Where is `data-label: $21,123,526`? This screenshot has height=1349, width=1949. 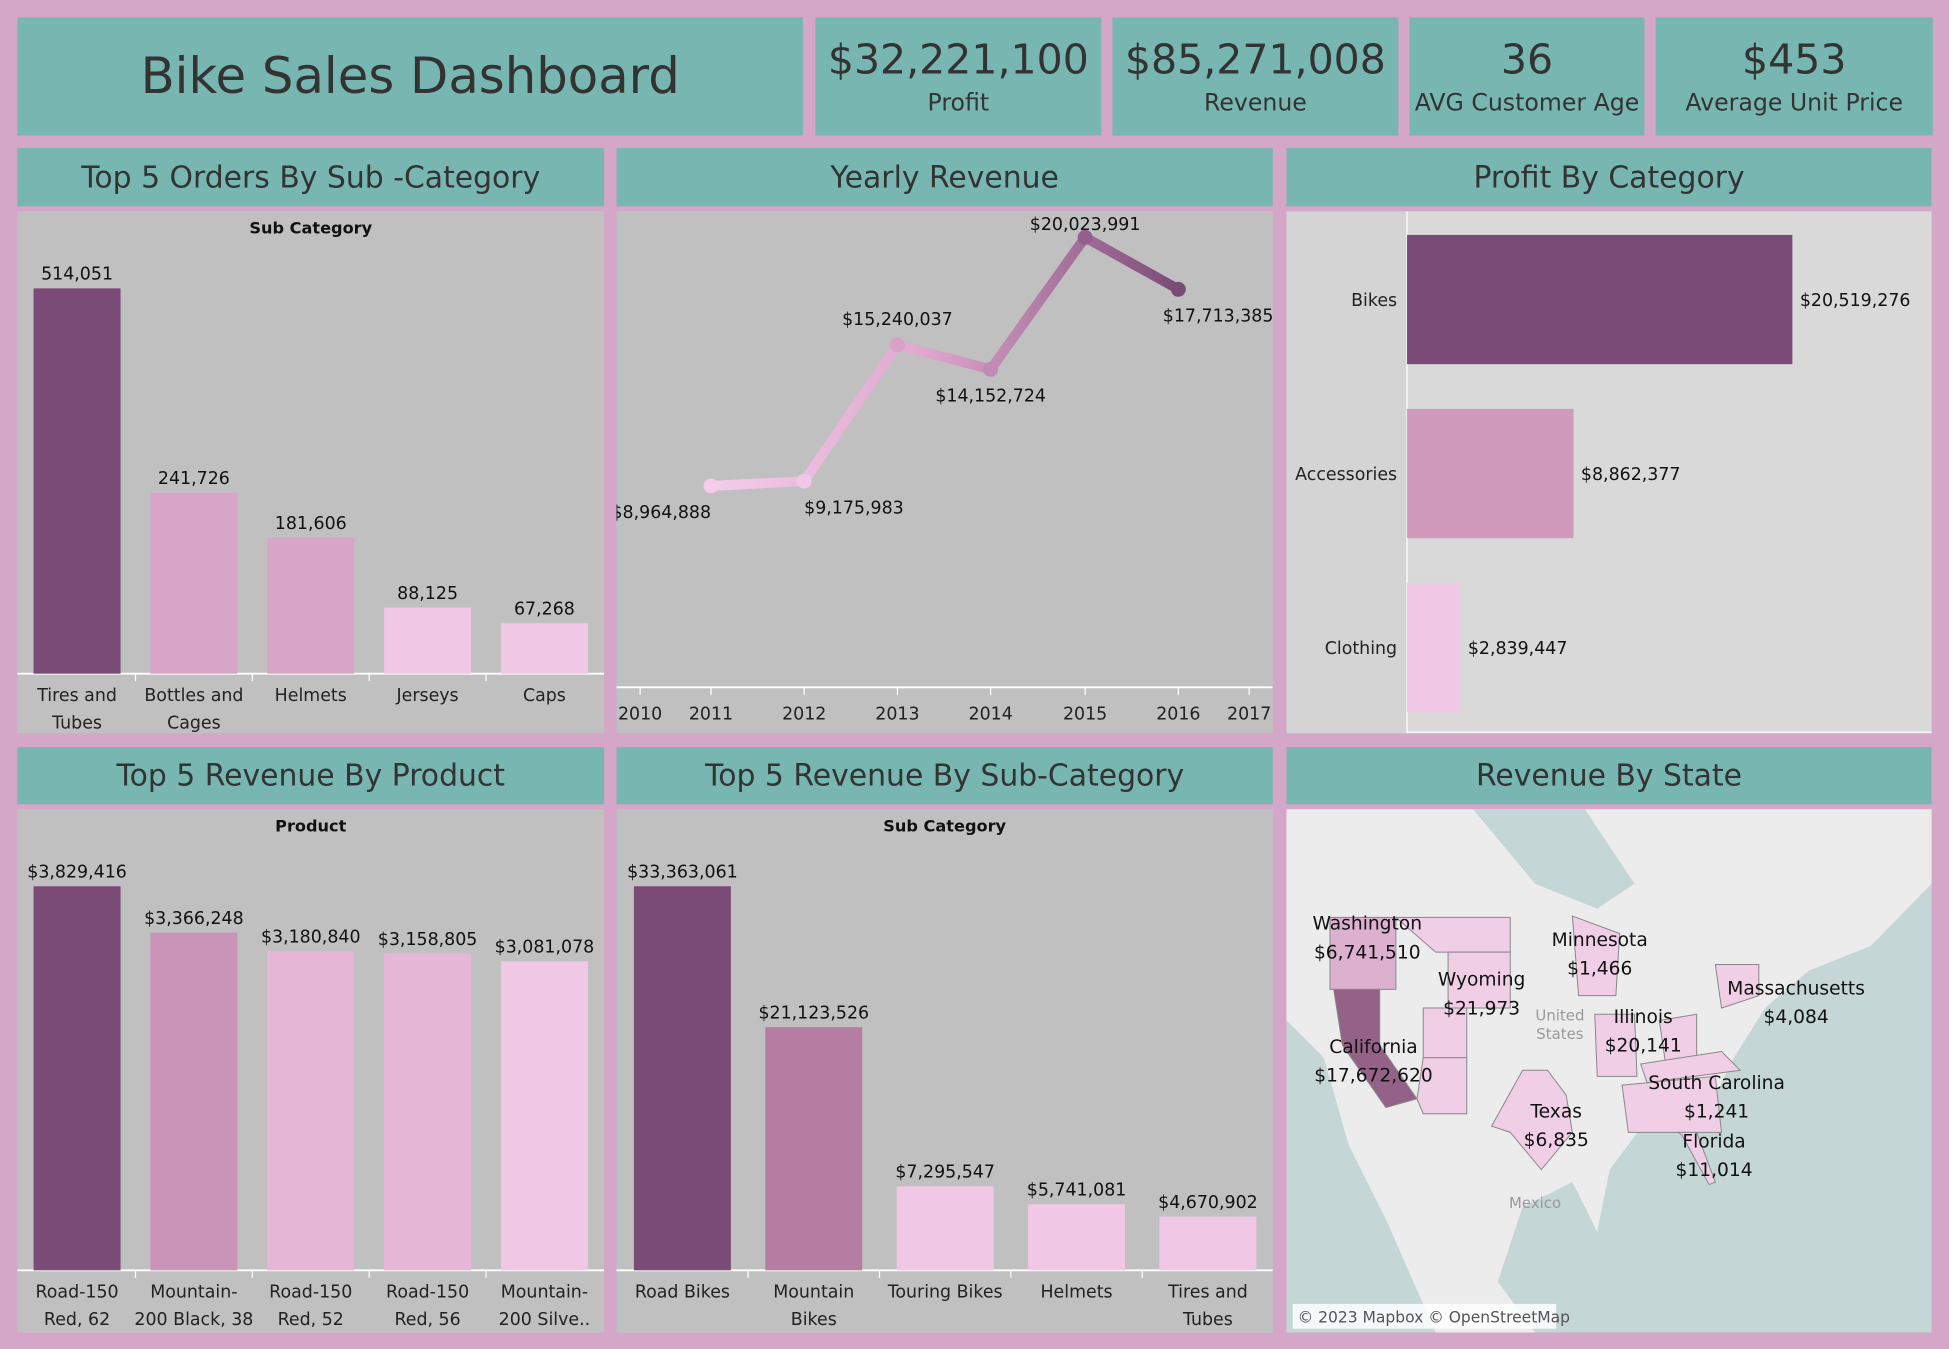
data-label: $21,123,526 is located at coordinates (813, 1013).